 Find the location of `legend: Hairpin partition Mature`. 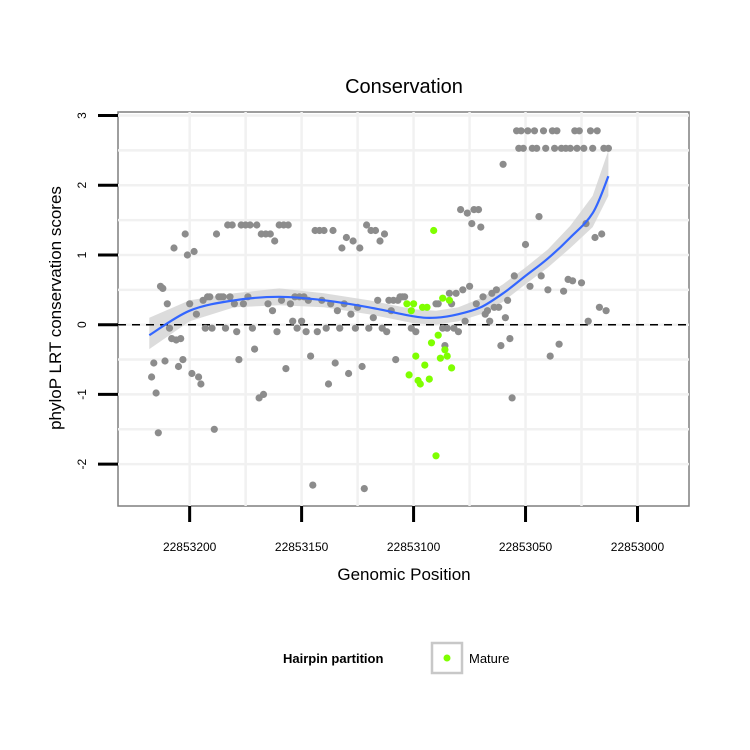

legend: Hairpin partition Mature is located at coordinates (396, 658).